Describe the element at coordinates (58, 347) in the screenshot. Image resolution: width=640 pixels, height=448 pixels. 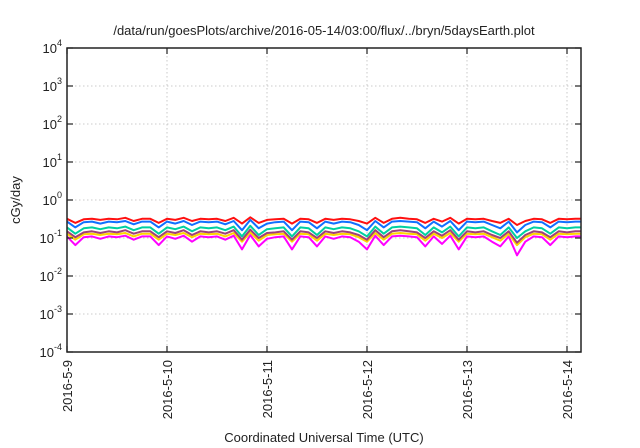
I see `y-tick-exponent: -4` at that location.